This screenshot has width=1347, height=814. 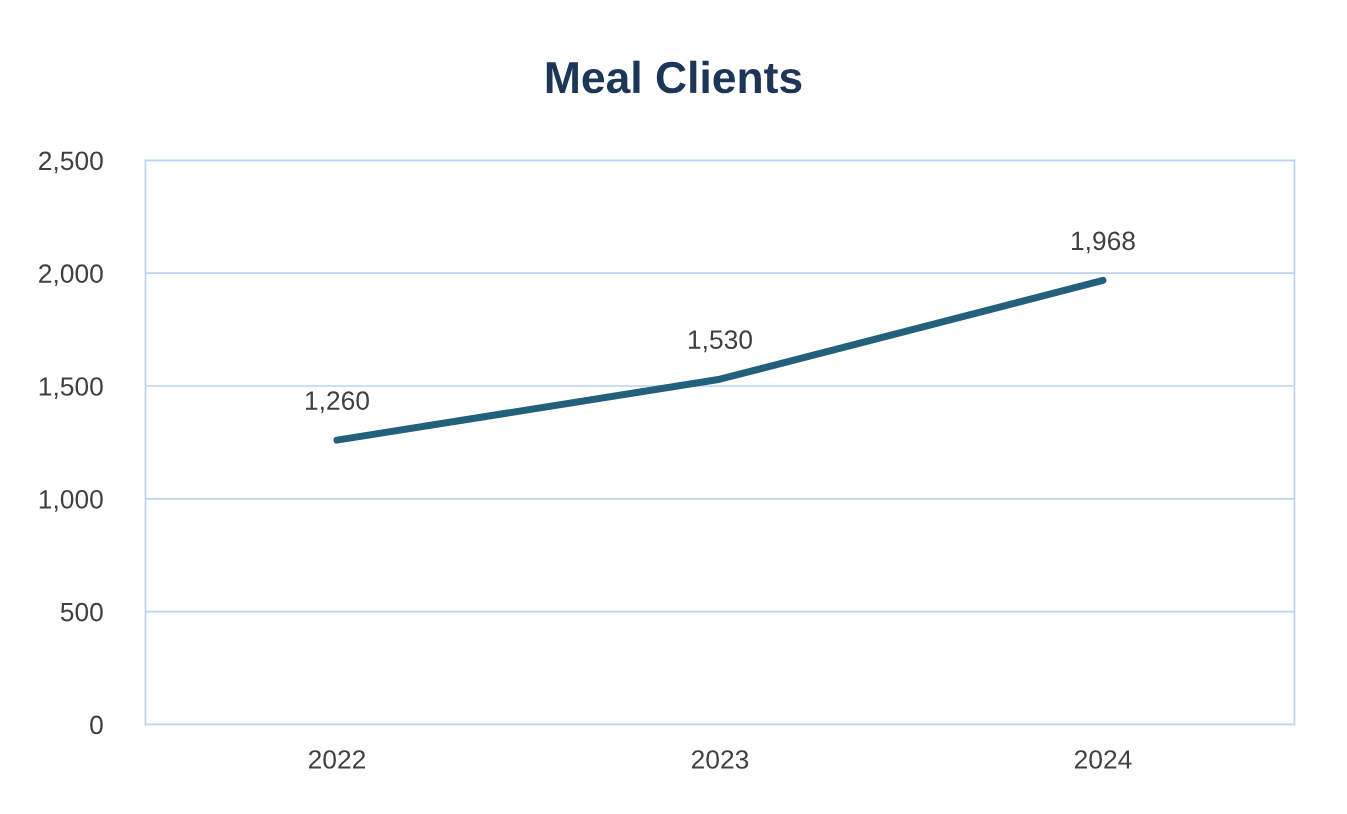 What do you see at coordinates (720, 759) in the screenshot?
I see `x-tick-label: 2023` at bounding box center [720, 759].